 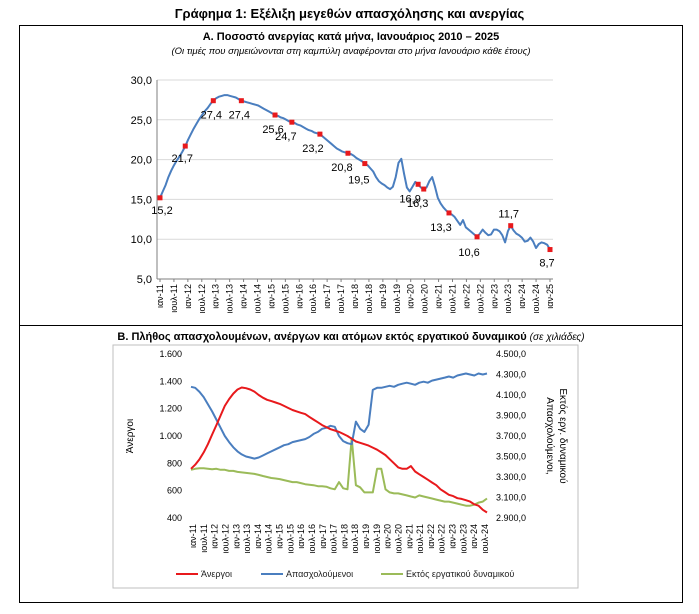 I want to click on y-right-tick-label: 4.500,0, so click(x=511, y=354).